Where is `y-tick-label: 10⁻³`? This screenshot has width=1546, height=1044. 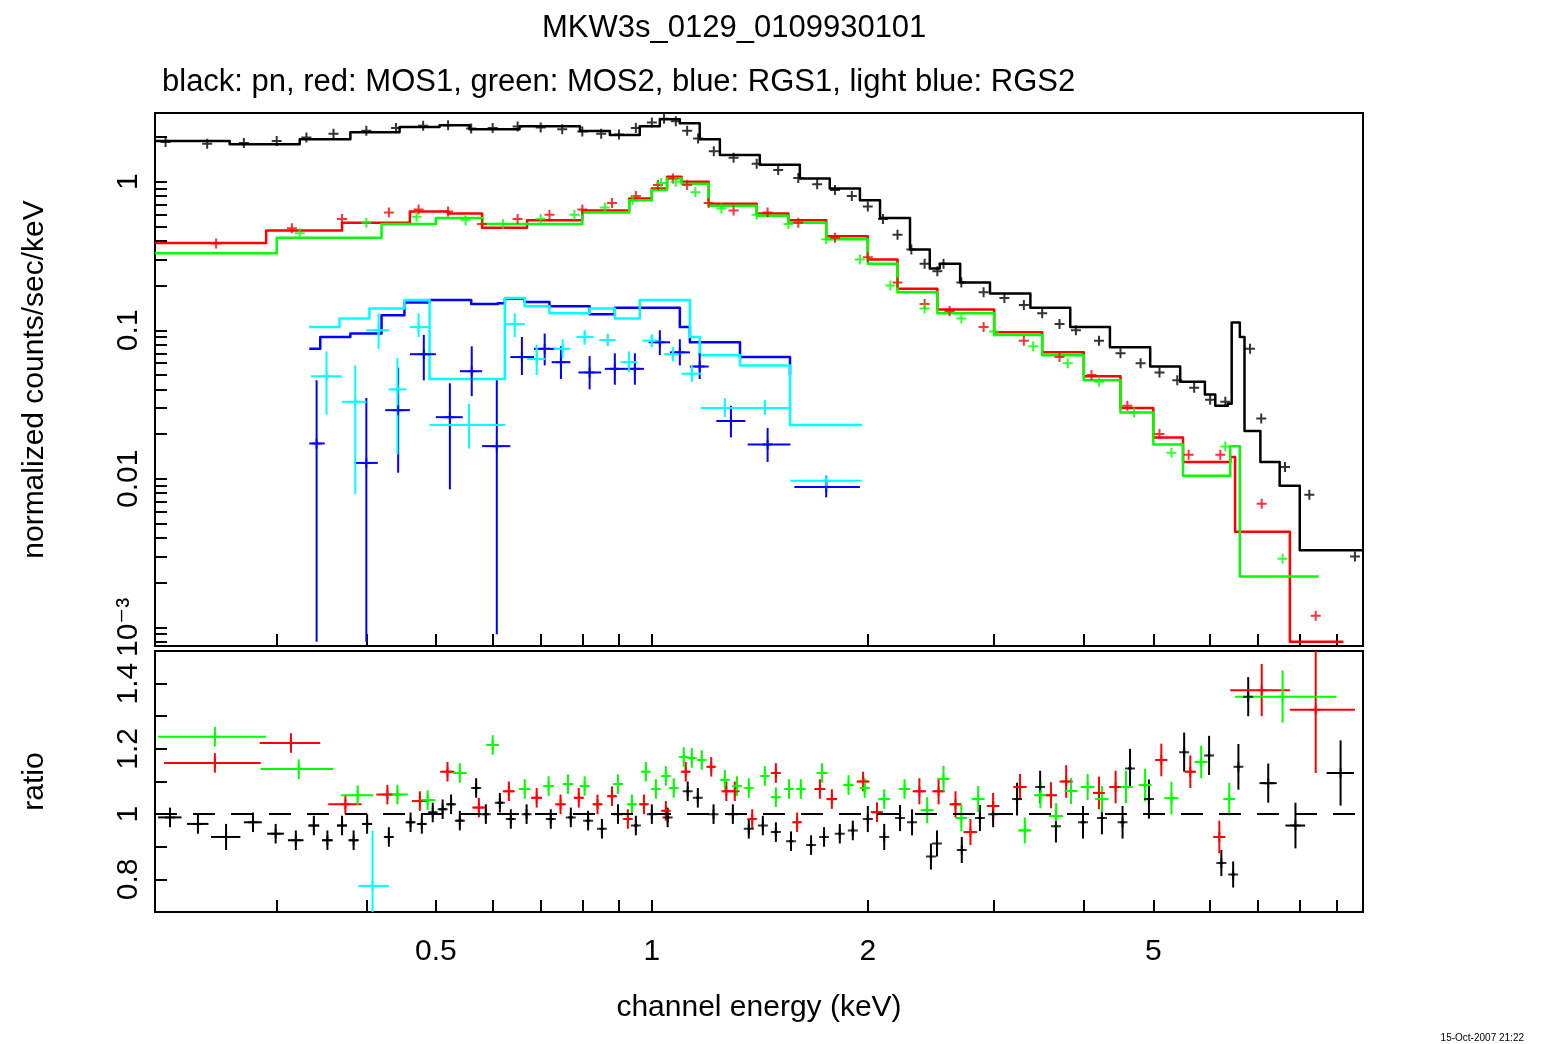 y-tick-label: 10⁻³ is located at coordinates (126, 627).